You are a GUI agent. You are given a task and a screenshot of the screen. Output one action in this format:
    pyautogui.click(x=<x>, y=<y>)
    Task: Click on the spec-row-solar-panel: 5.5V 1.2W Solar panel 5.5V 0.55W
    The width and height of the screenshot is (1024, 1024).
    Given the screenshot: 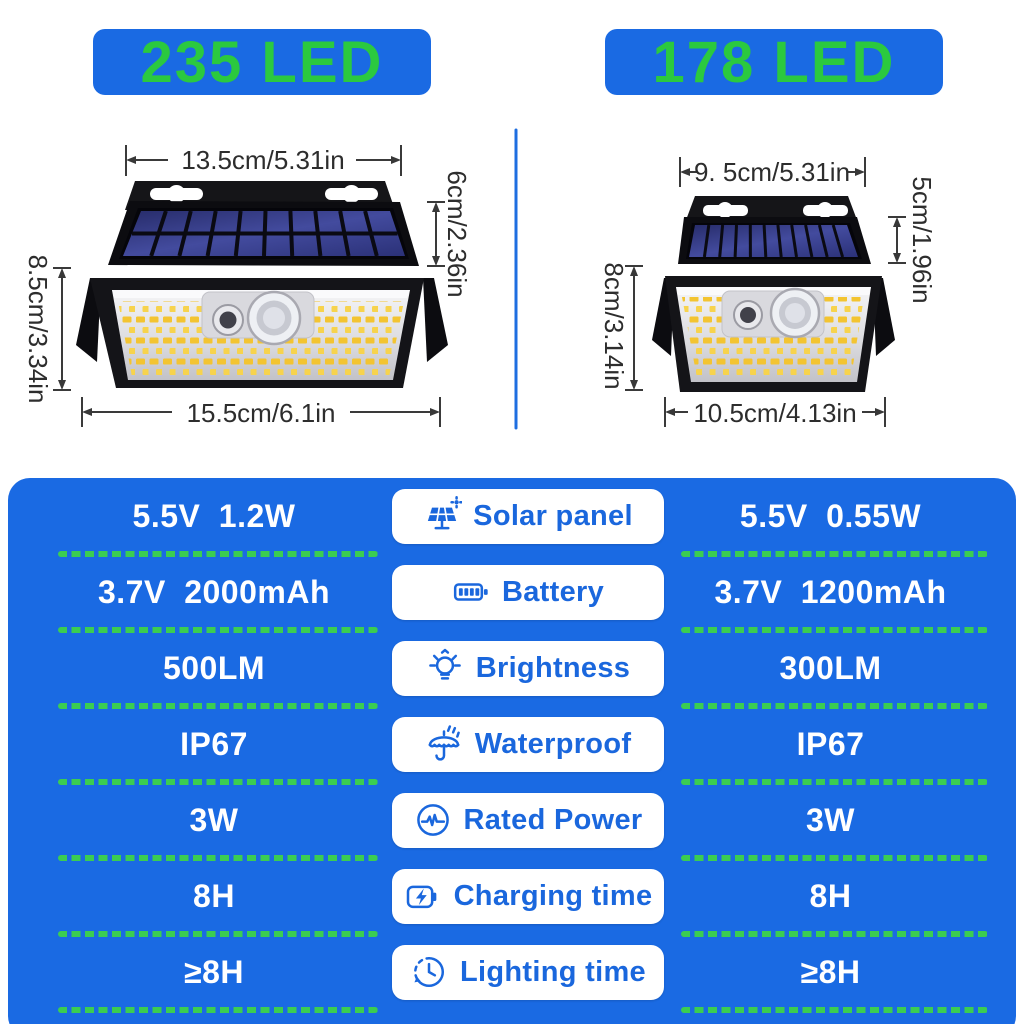 What is the action you would take?
    pyautogui.click(x=512, y=517)
    